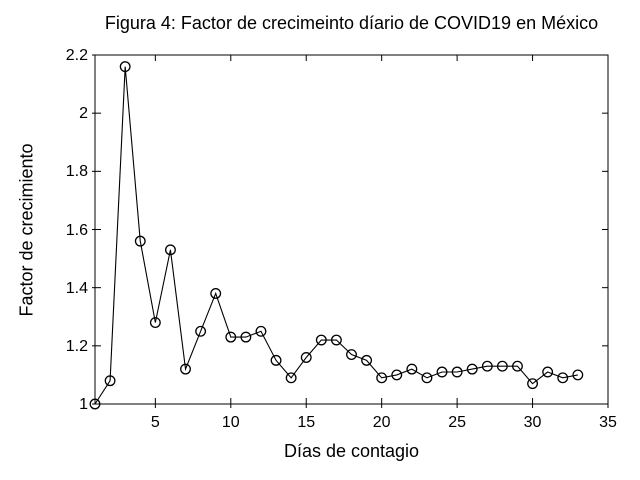 This screenshot has width=640, height=480. I want to click on x-tick-label: 5, so click(155, 422).